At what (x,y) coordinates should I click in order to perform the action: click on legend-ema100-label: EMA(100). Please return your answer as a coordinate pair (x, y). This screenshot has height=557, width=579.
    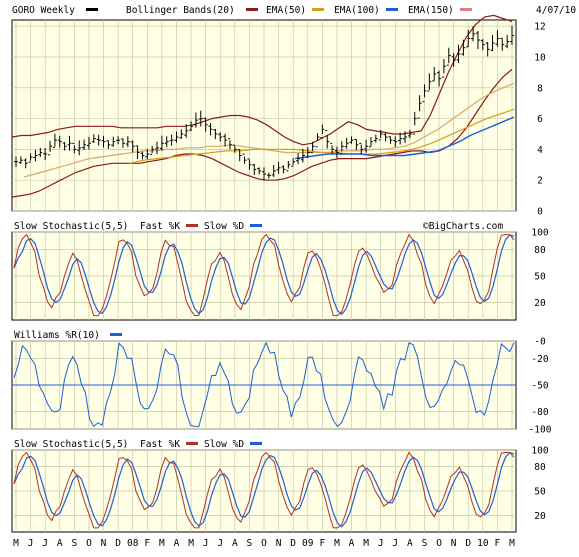
    Looking at the image, I should click on (357, 10).